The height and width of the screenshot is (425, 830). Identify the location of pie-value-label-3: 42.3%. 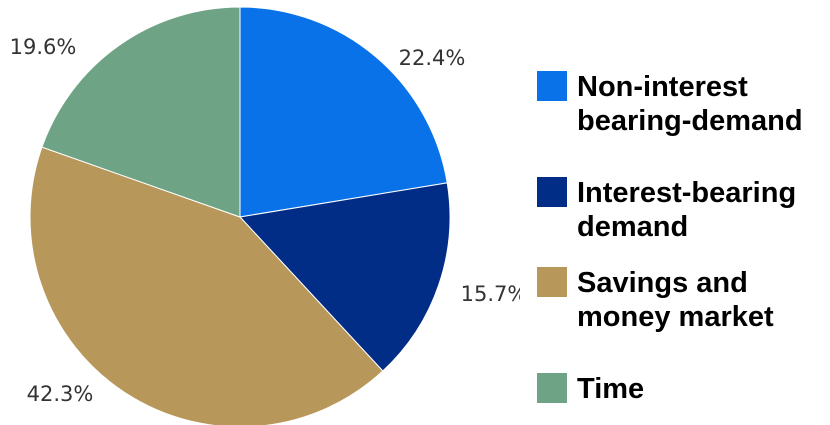
(60, 394).